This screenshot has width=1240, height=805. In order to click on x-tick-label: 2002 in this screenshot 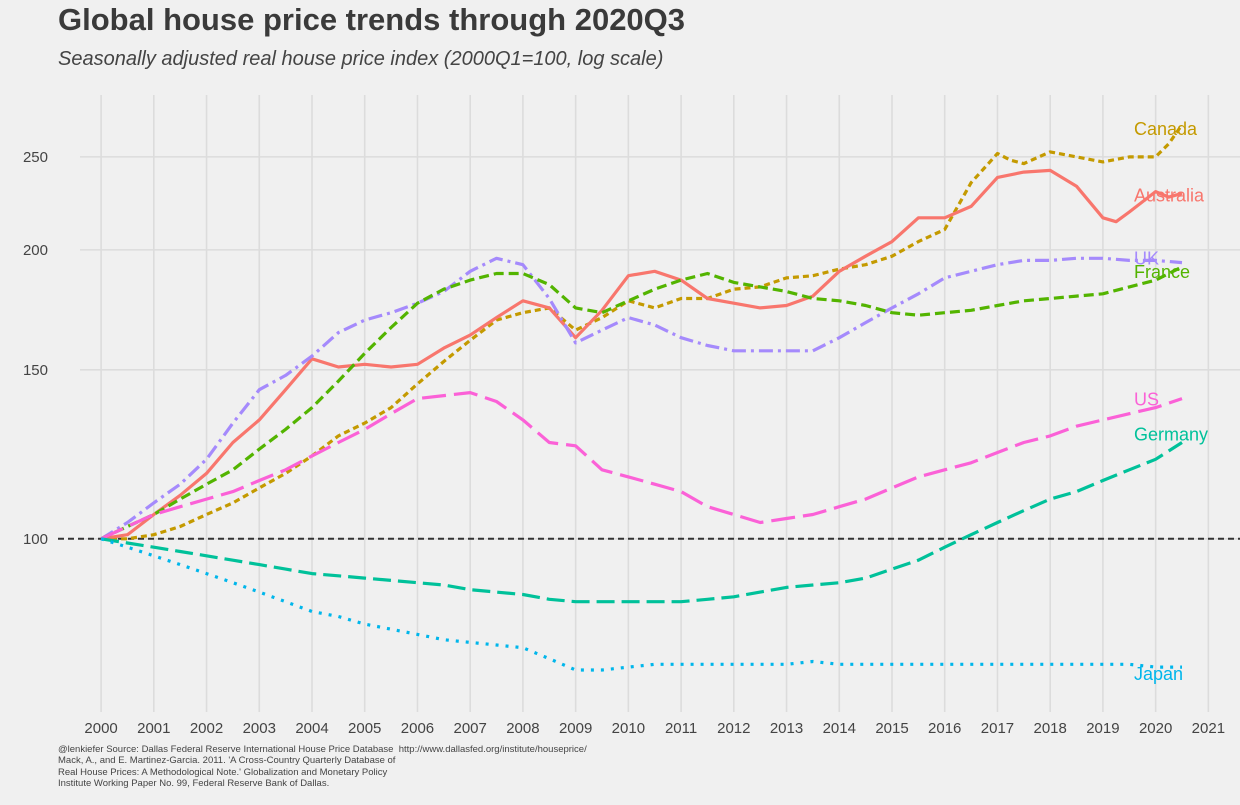, I will do `click(206, 728)`.